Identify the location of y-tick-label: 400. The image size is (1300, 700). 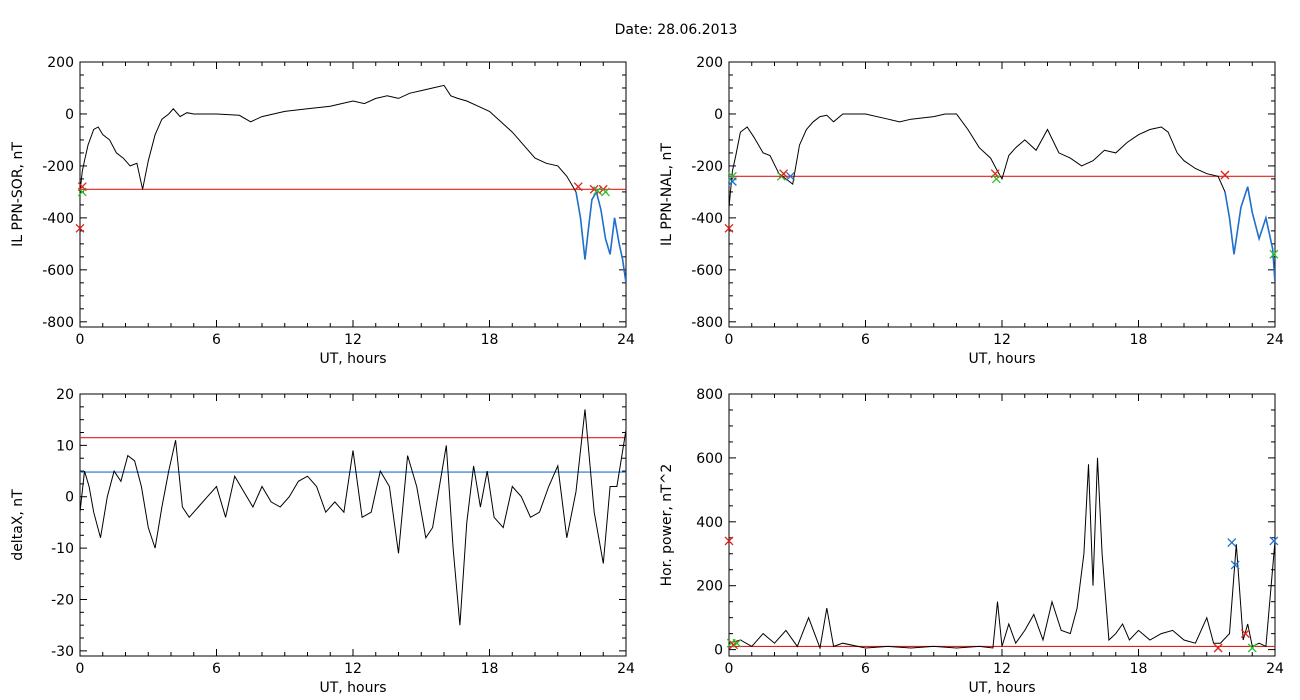
(709, 523).